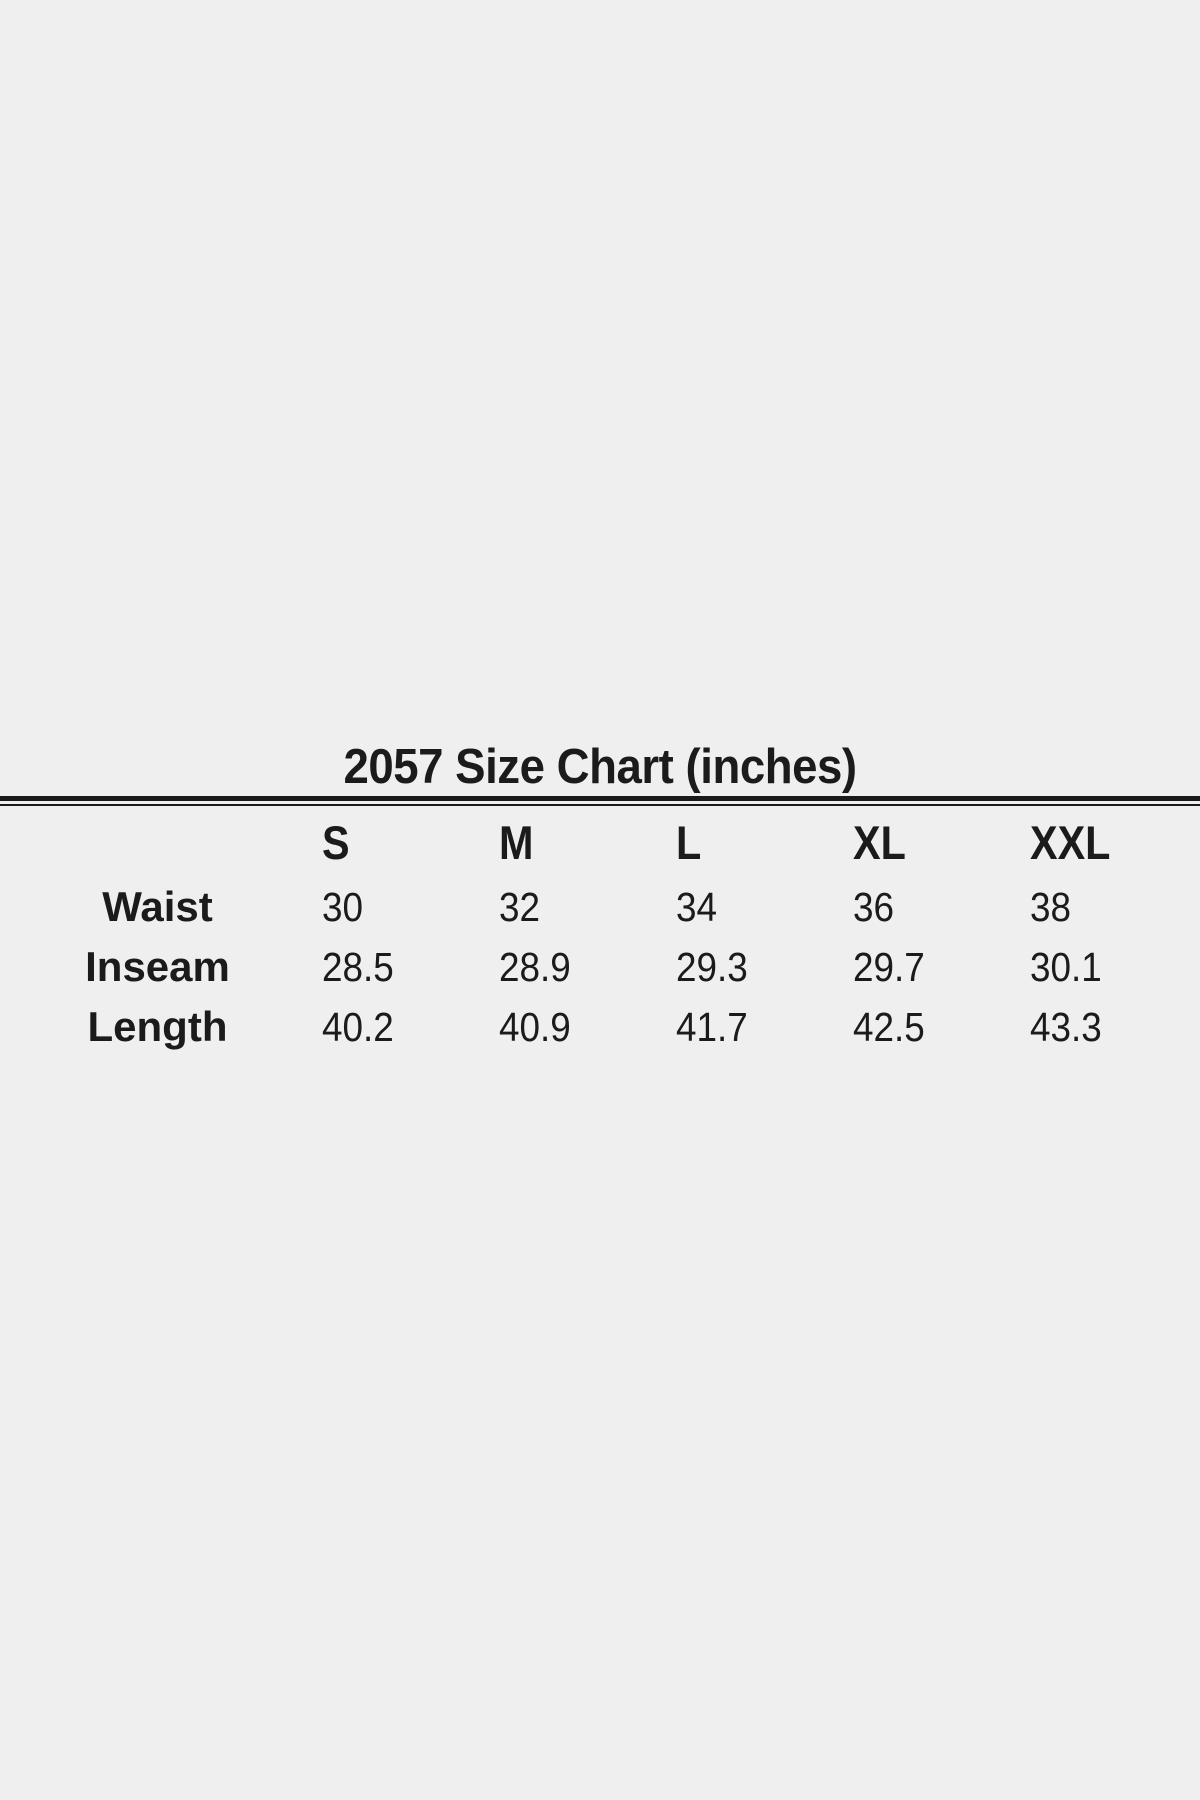  I want to click on table-cell-inseam-xl: 29.7, so click(934, 967).